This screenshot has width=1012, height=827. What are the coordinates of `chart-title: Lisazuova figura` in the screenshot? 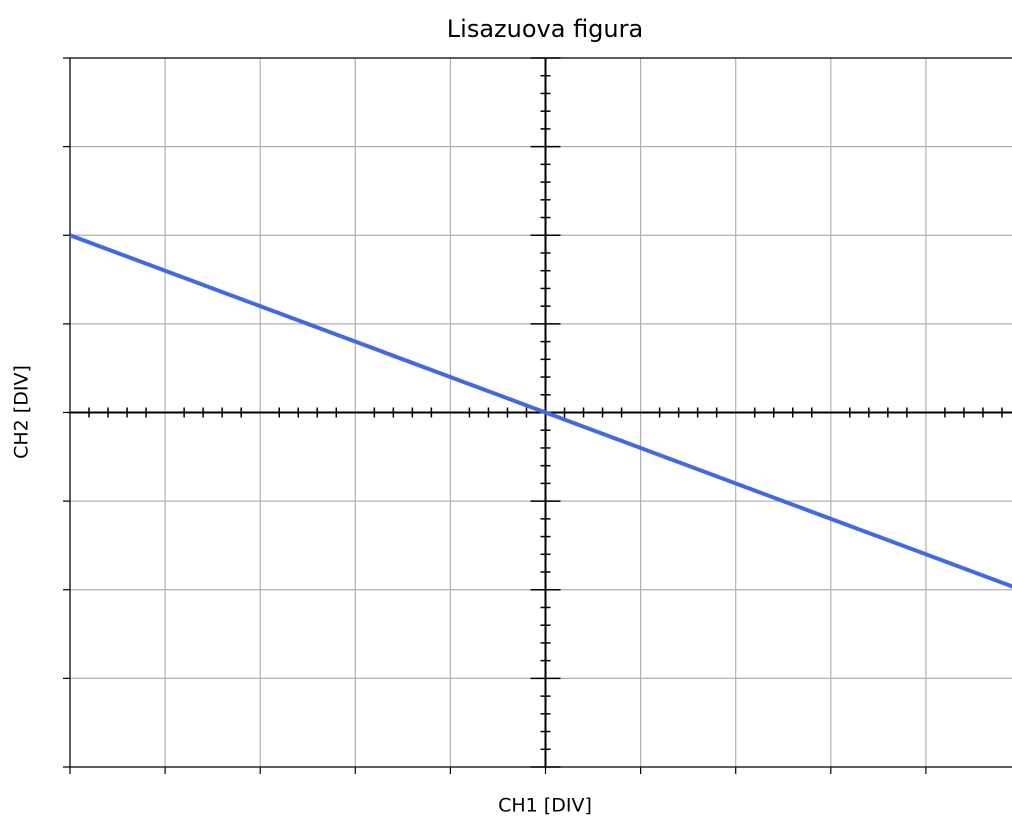 It's located at (545, 29).